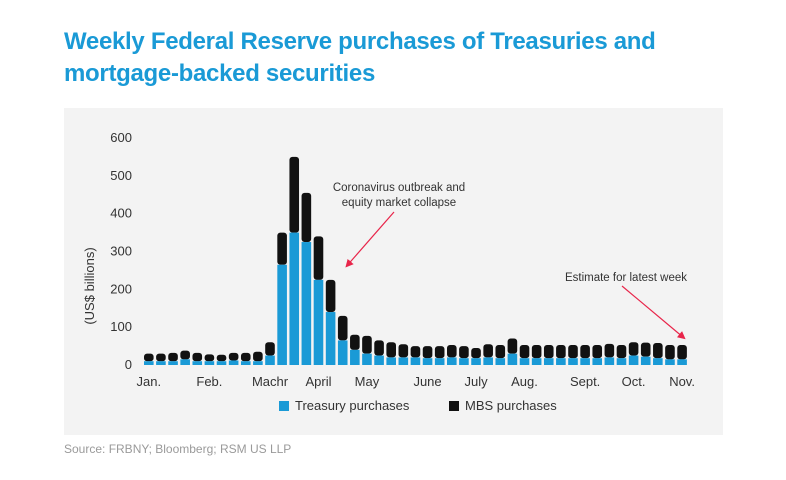 The height and width of the screenshot is (480, 786). Describe the element at coordinates (511, 405) in the screenshot. I see `legend-label-mbs: MBS purchases` at that location.